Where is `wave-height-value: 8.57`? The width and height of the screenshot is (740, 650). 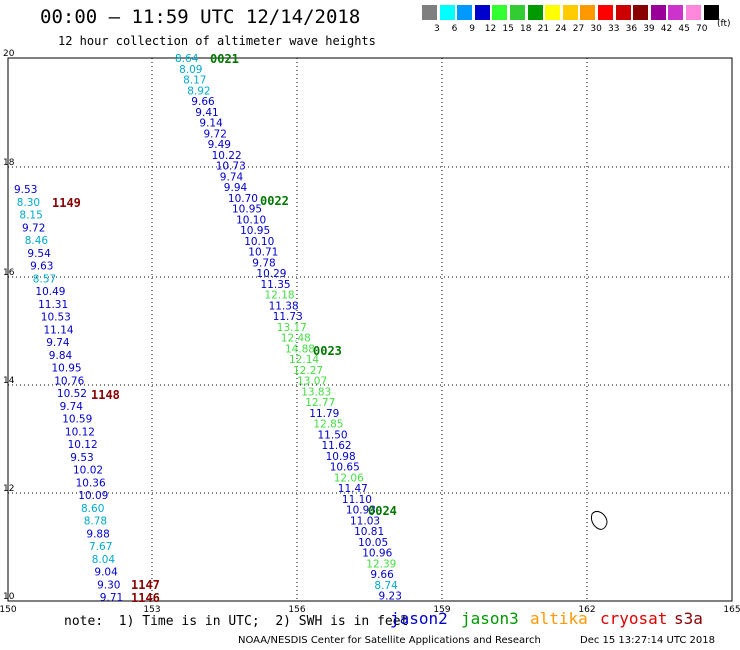
wave-height-value: 8.57 is located at coordinates (44, 279).